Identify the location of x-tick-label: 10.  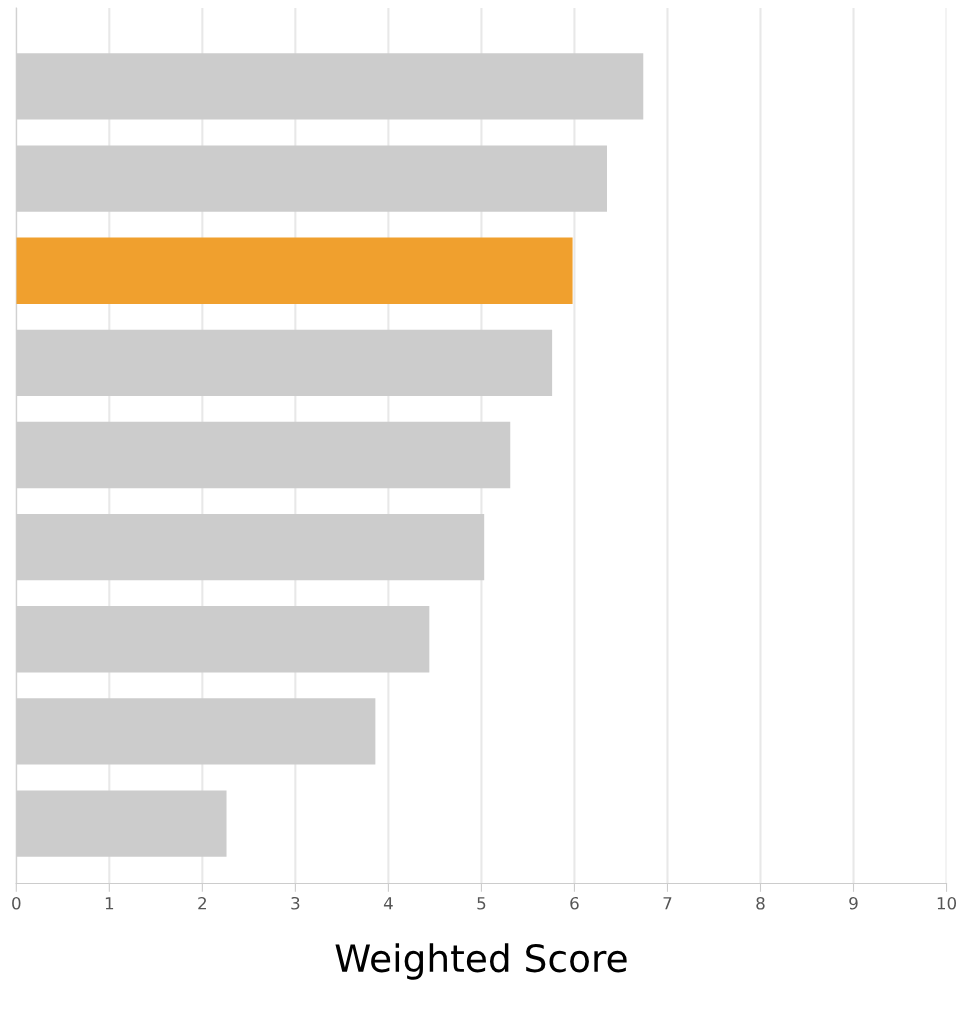
(947, 903).